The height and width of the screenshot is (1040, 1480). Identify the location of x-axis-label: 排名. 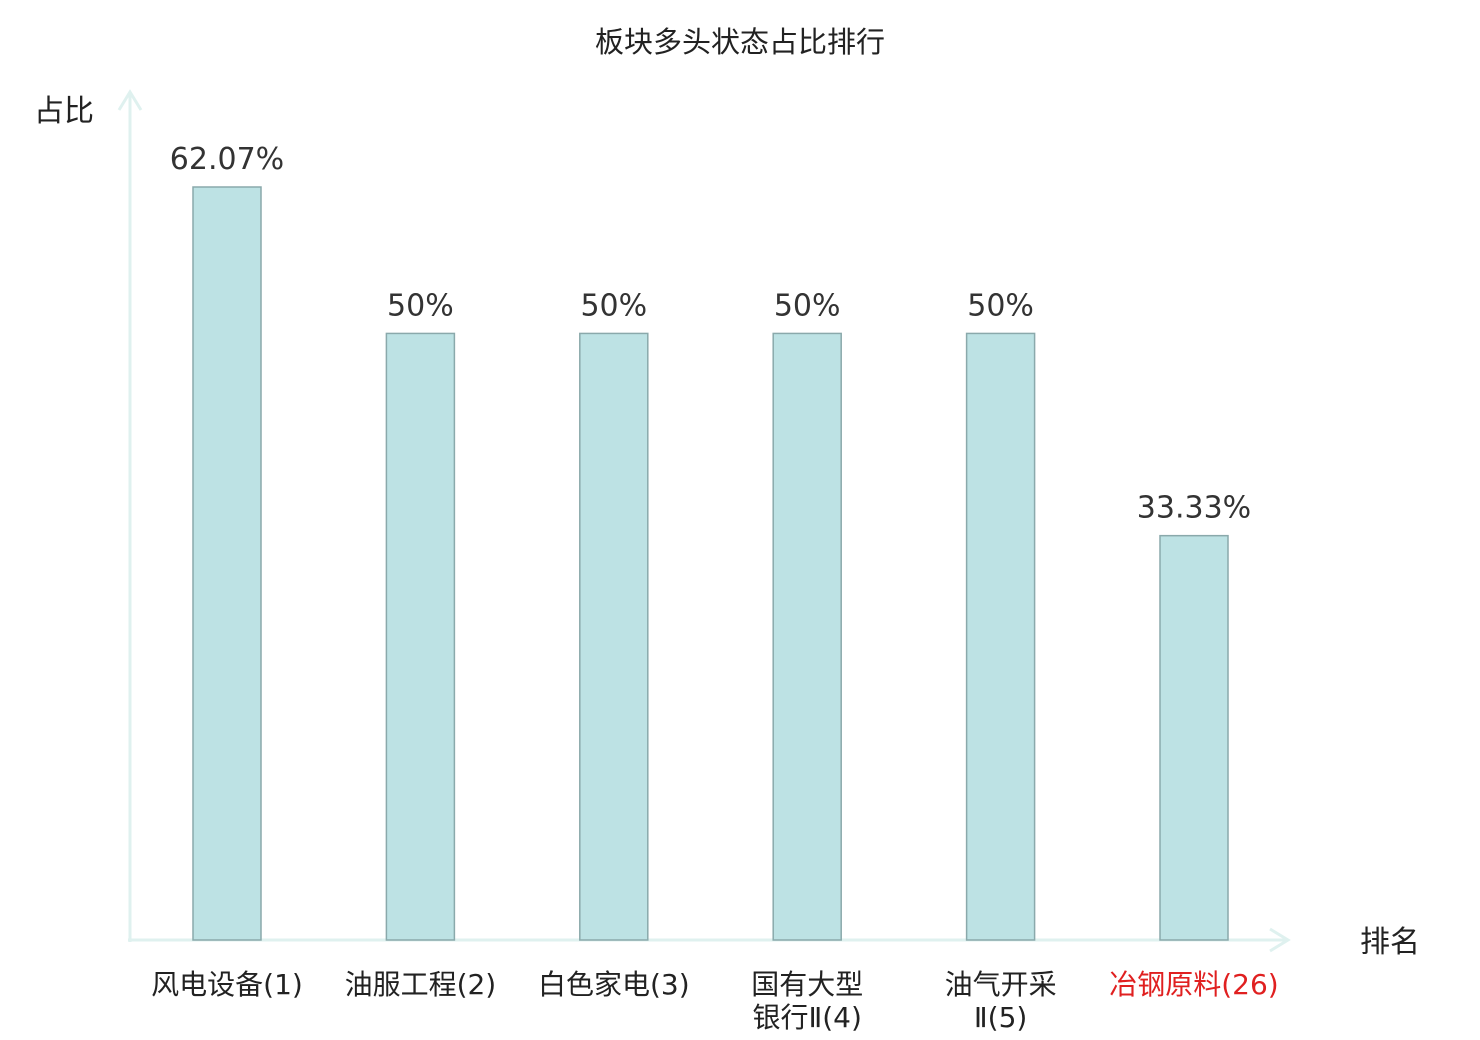
(1390, 942).